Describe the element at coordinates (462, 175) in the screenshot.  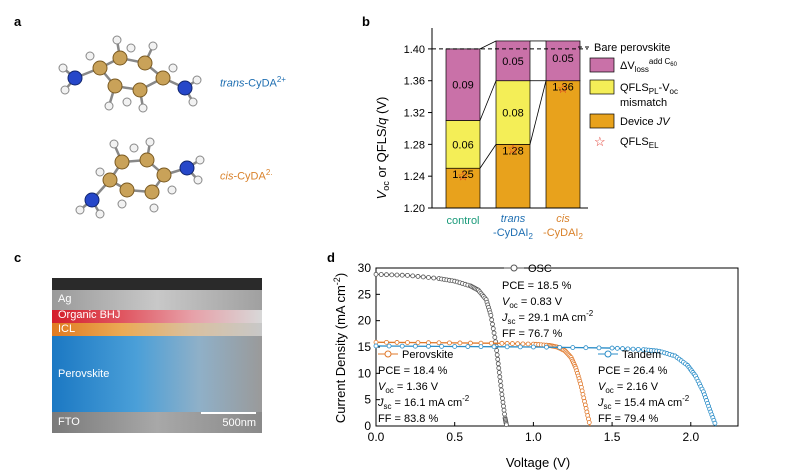
I see `bar-label-0-0: 1.25` at that location.